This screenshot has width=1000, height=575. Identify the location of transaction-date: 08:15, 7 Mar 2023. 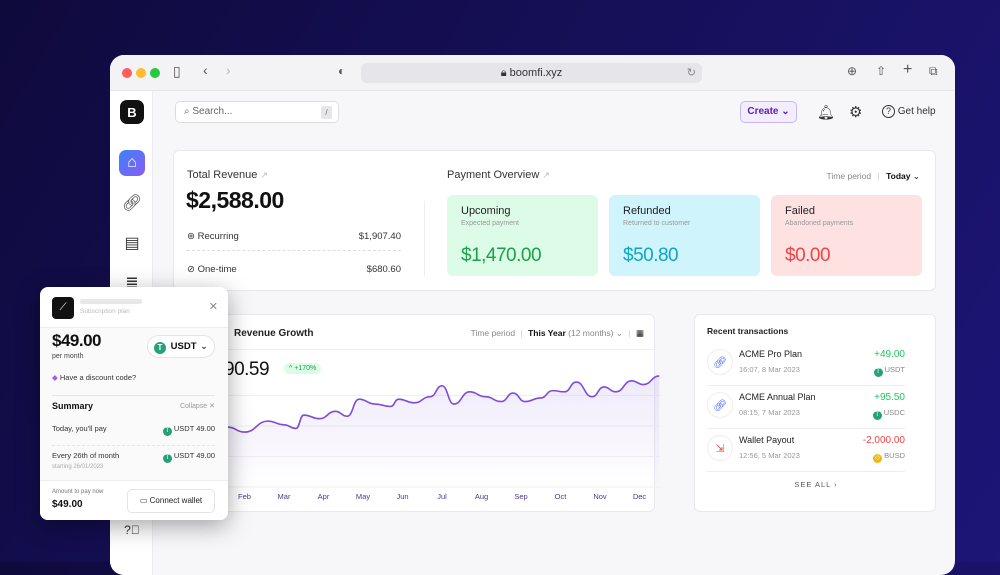
(769, 412).